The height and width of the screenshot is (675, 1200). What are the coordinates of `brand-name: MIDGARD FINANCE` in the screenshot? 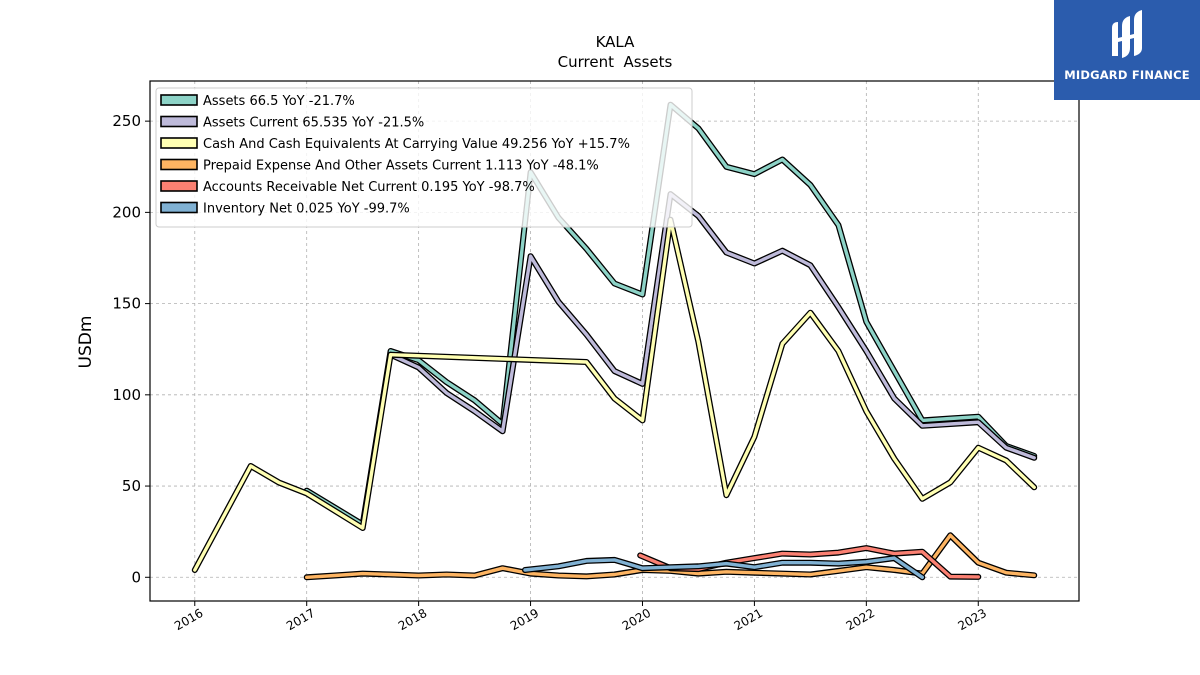 It's located at (1127, 75).